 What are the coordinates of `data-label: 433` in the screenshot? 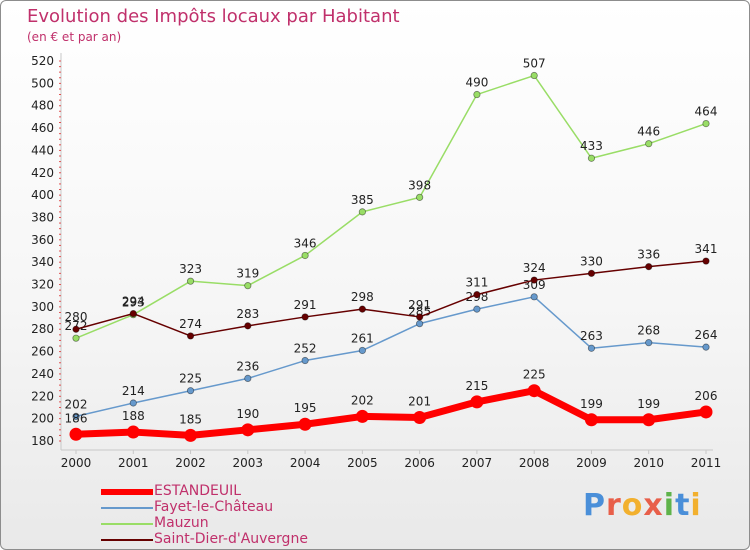 It's located at (591, 146).